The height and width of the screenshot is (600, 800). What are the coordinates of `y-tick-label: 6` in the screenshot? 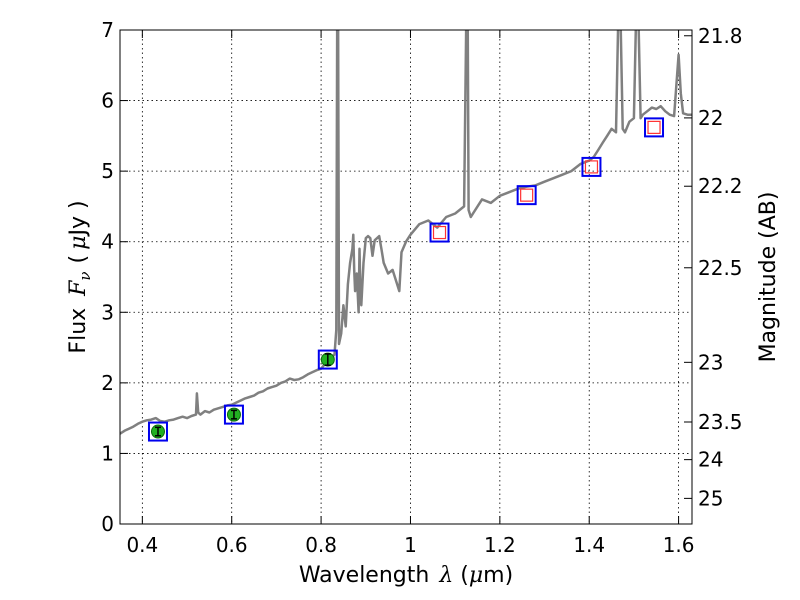 It's located at (107, 101).